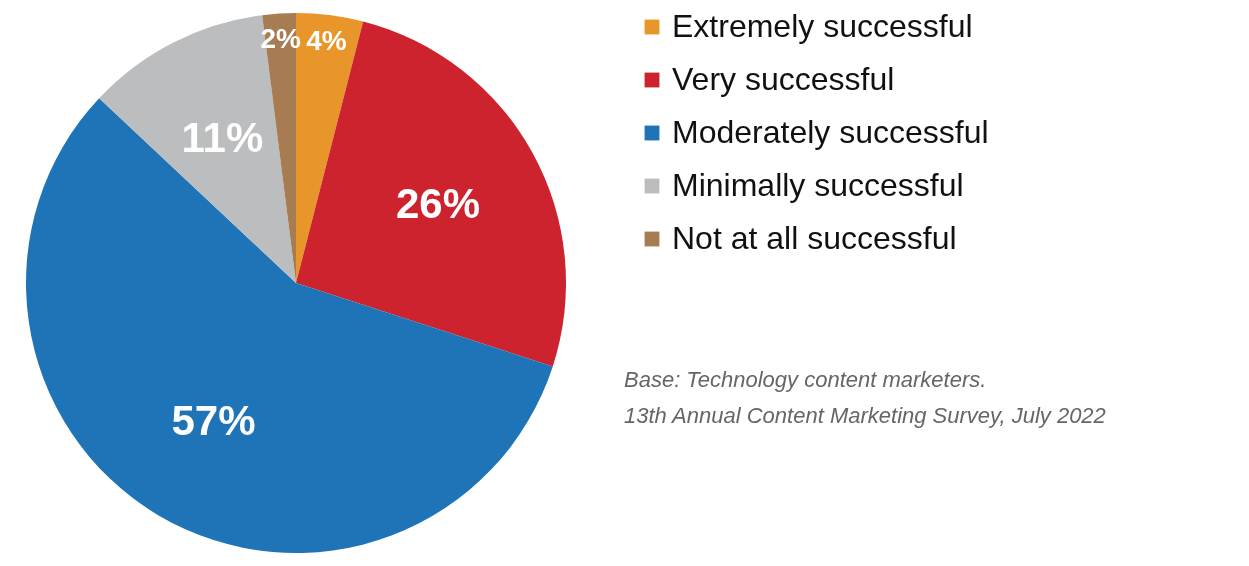 The height and width of the screenshot is (566, 1249). What do you see at coordinates (222, 137) in the screenshot?
I see `data-label: 11%` at bounding box center [222, 137].